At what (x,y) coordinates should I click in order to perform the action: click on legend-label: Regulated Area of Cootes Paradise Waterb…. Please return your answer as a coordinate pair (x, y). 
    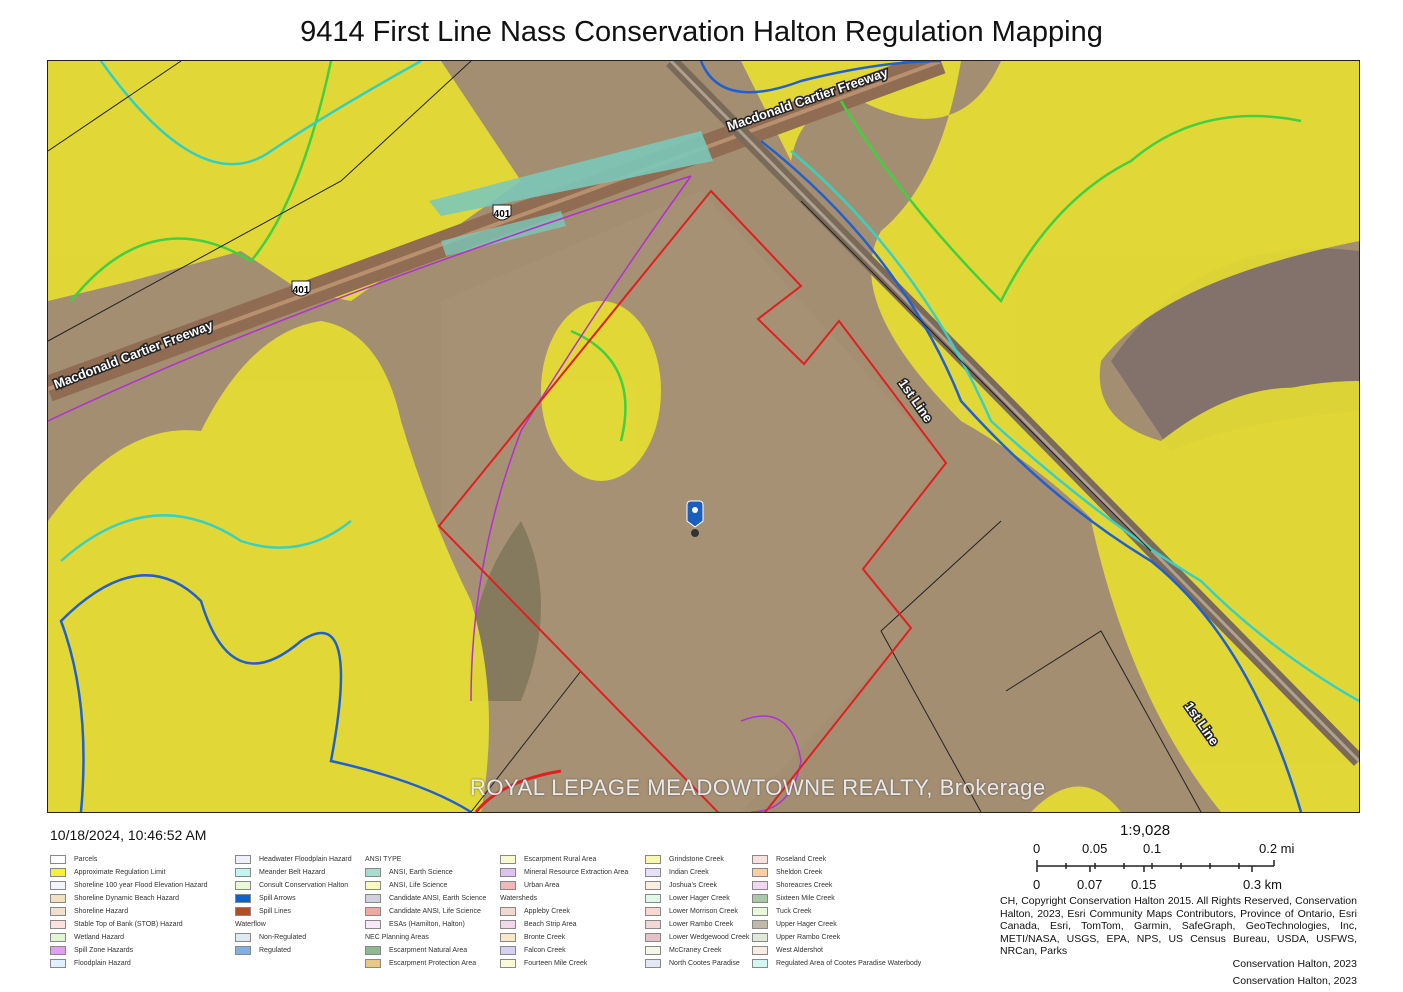
    Looking at the image, I should click on (849, 963).